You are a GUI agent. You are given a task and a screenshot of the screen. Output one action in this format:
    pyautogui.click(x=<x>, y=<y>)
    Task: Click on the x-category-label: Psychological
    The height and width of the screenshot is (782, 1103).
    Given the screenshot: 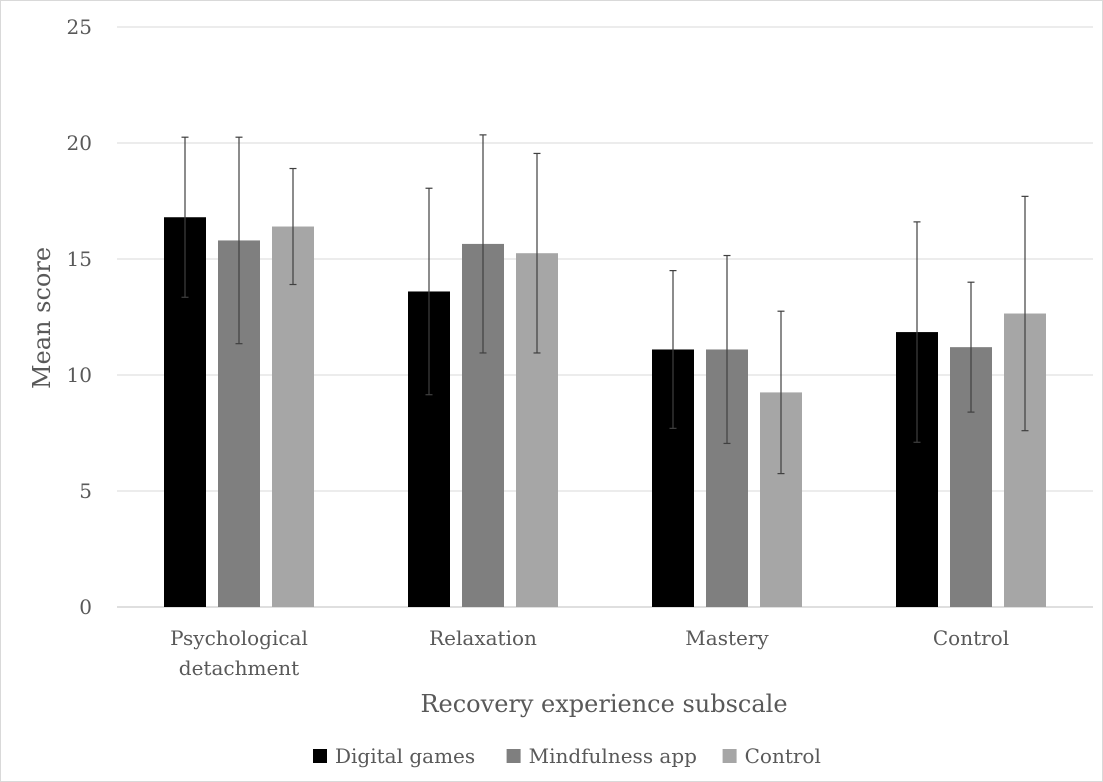 What is the action you would take?
    pyautogui.click(x=239, y=638)
    